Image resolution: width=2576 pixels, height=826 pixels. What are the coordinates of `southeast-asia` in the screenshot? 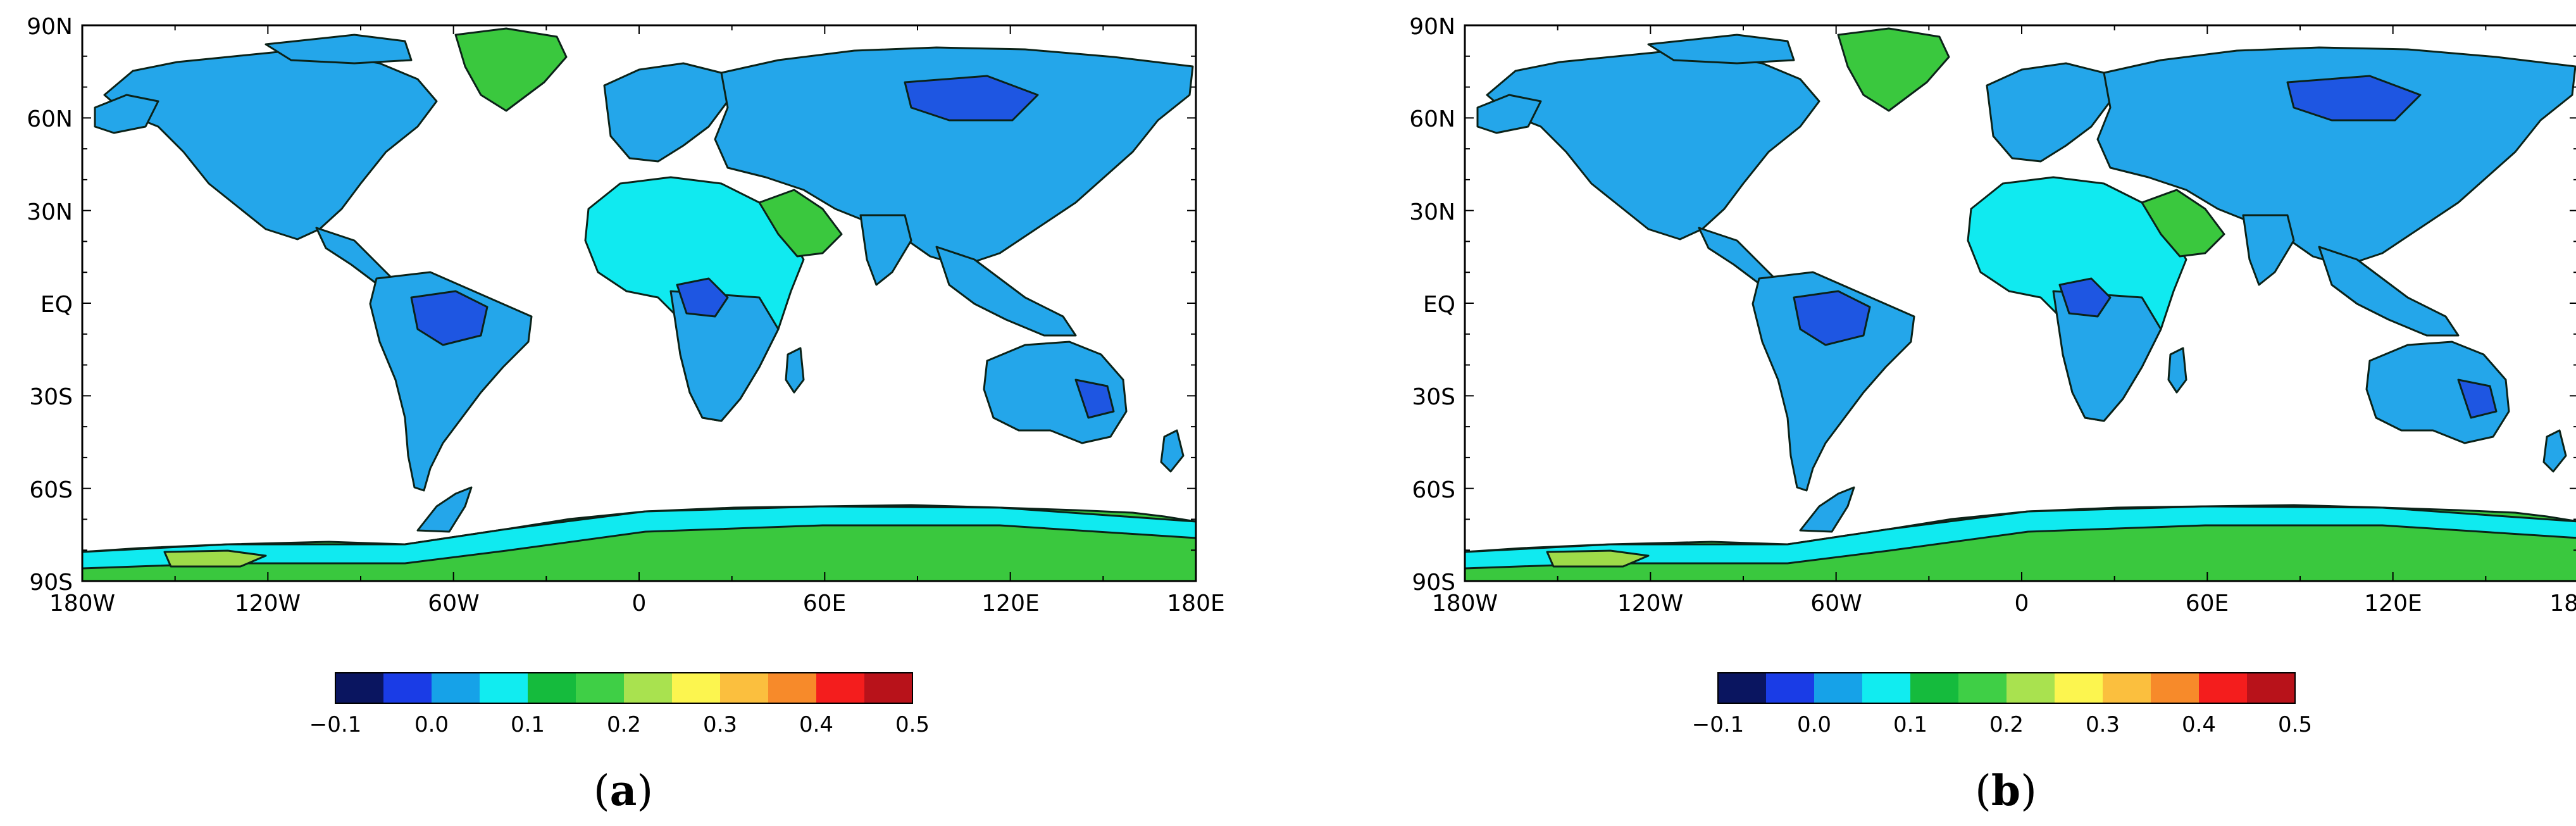 It's located at (1006, 291).